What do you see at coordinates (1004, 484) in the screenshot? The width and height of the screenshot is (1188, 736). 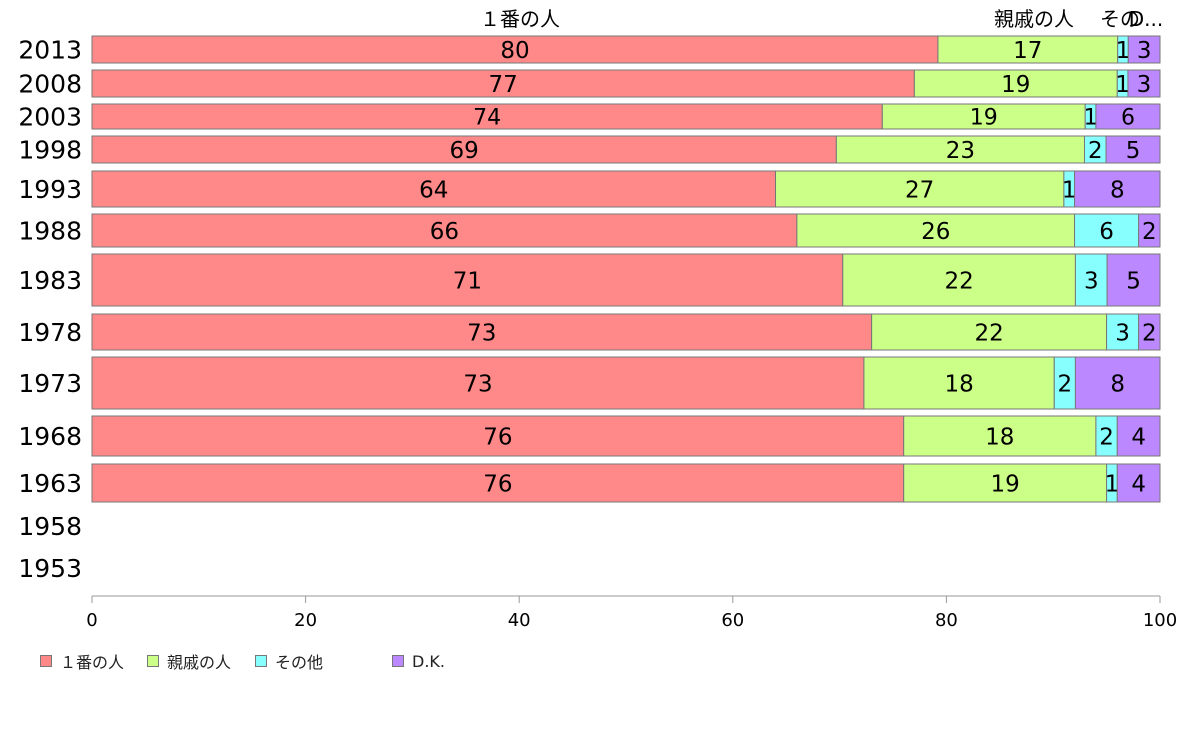 I see `data-label-1963-s2: 19` at bounding box center [1004, 484].